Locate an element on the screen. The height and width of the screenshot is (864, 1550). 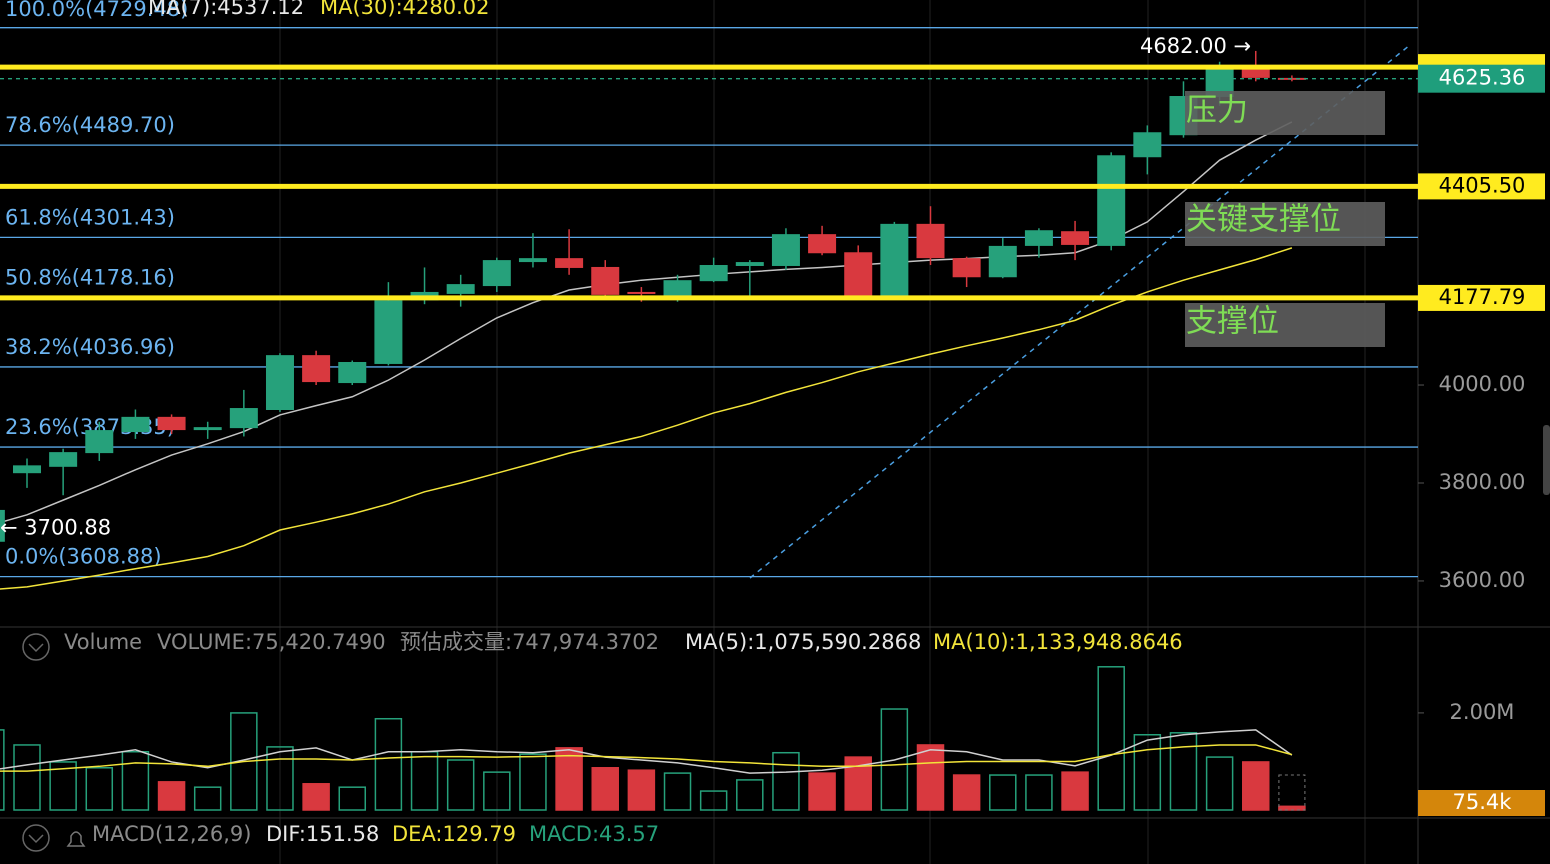
low-marker: ← 3700.88 is located at coordinates (55, 528).